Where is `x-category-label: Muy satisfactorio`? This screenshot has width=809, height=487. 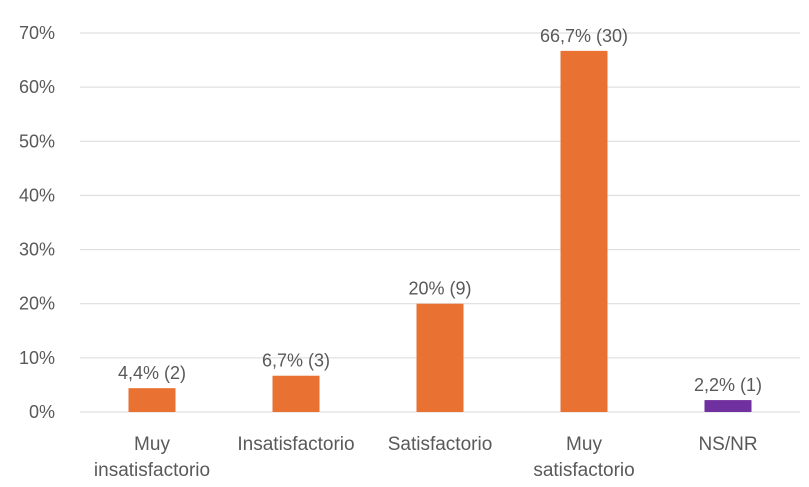
x-category-label: Muy satisfactorio is located at coordinates (583, 457).